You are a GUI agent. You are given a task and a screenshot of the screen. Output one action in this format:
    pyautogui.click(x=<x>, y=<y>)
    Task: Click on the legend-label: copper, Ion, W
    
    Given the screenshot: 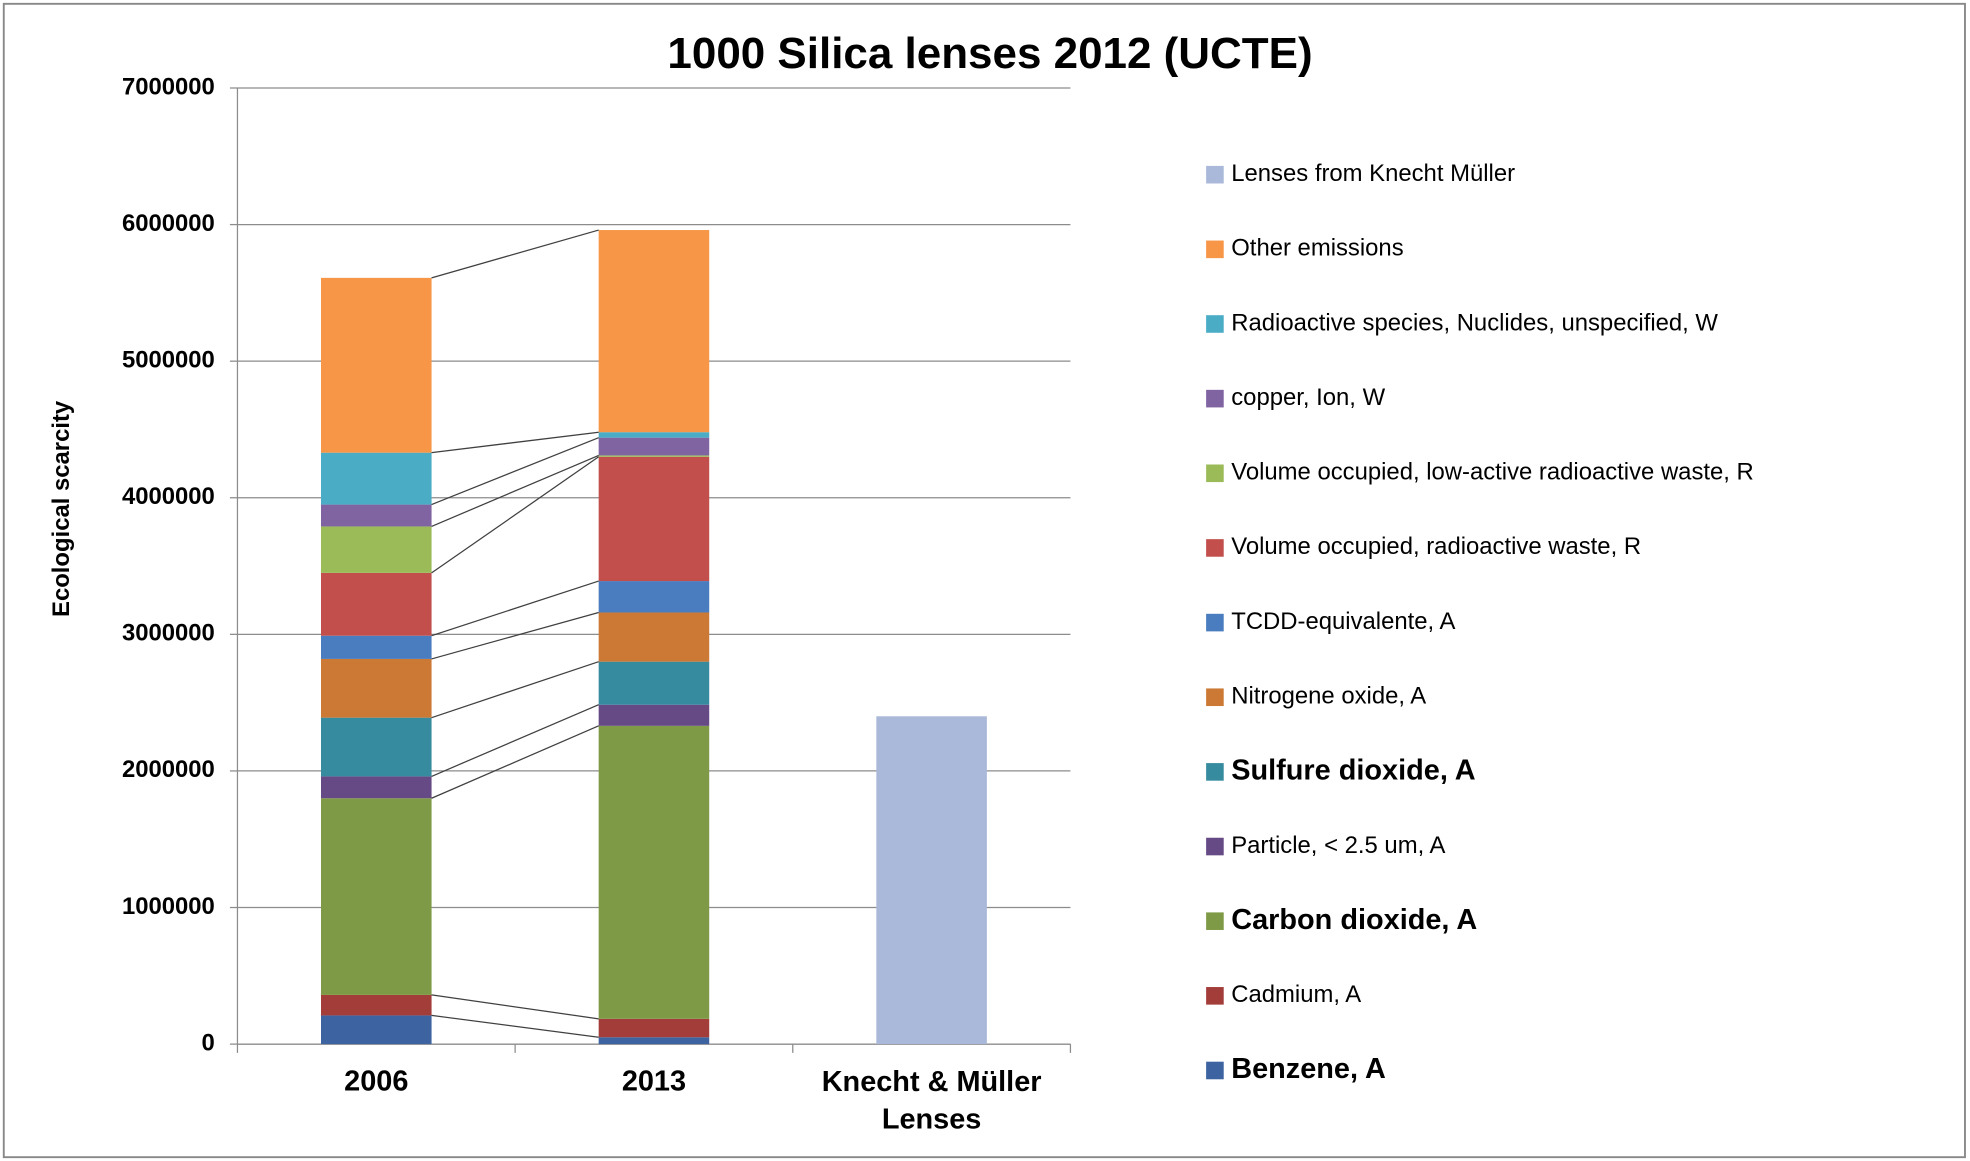 What is the action you would take?
    pyautogui.click(x=1308, y=397)
    